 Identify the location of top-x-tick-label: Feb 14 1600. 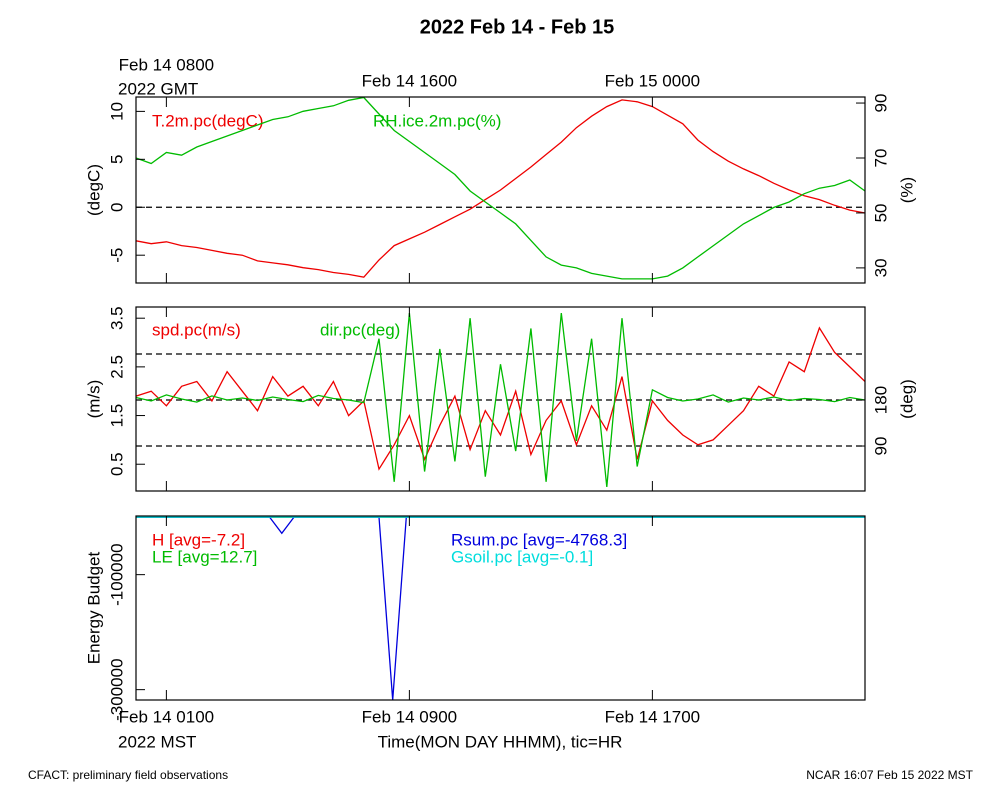
(409, 80).